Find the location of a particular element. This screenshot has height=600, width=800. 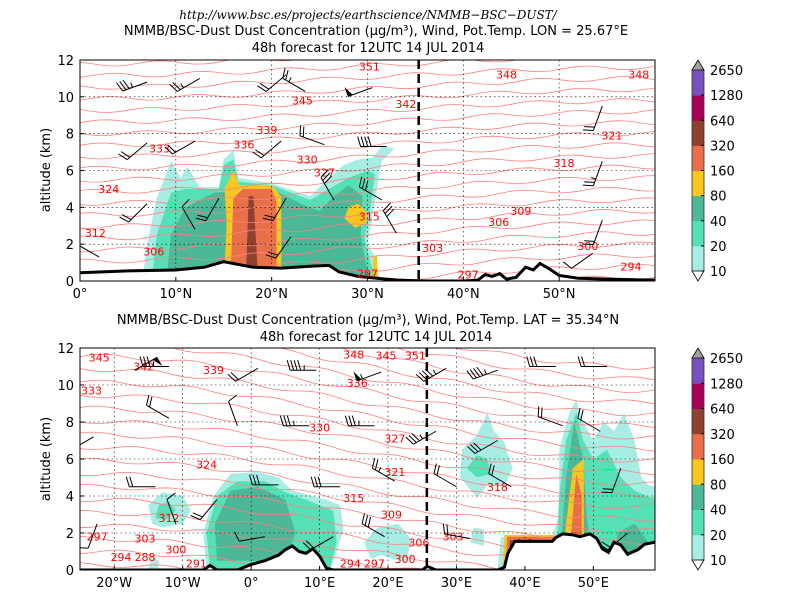

isentrope-label: 309 is located at coordinates (391, 515).